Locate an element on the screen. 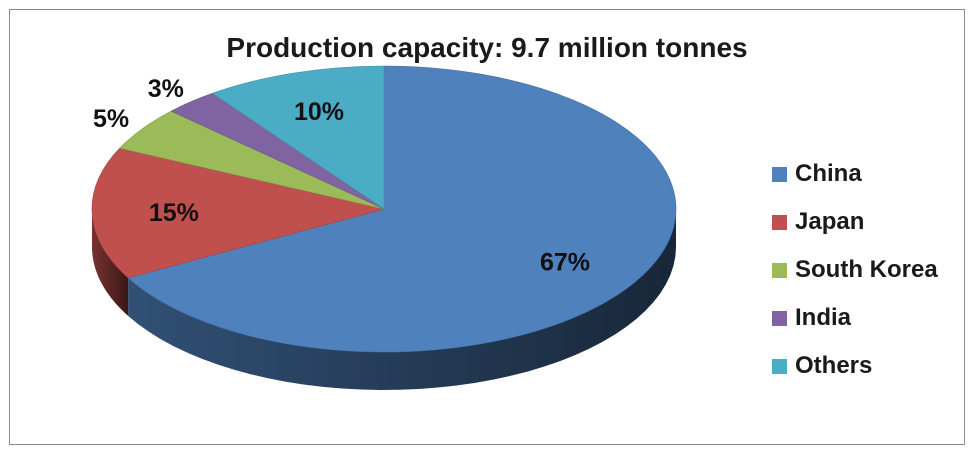  legend-label: Others is located at coordinates (834, 365).